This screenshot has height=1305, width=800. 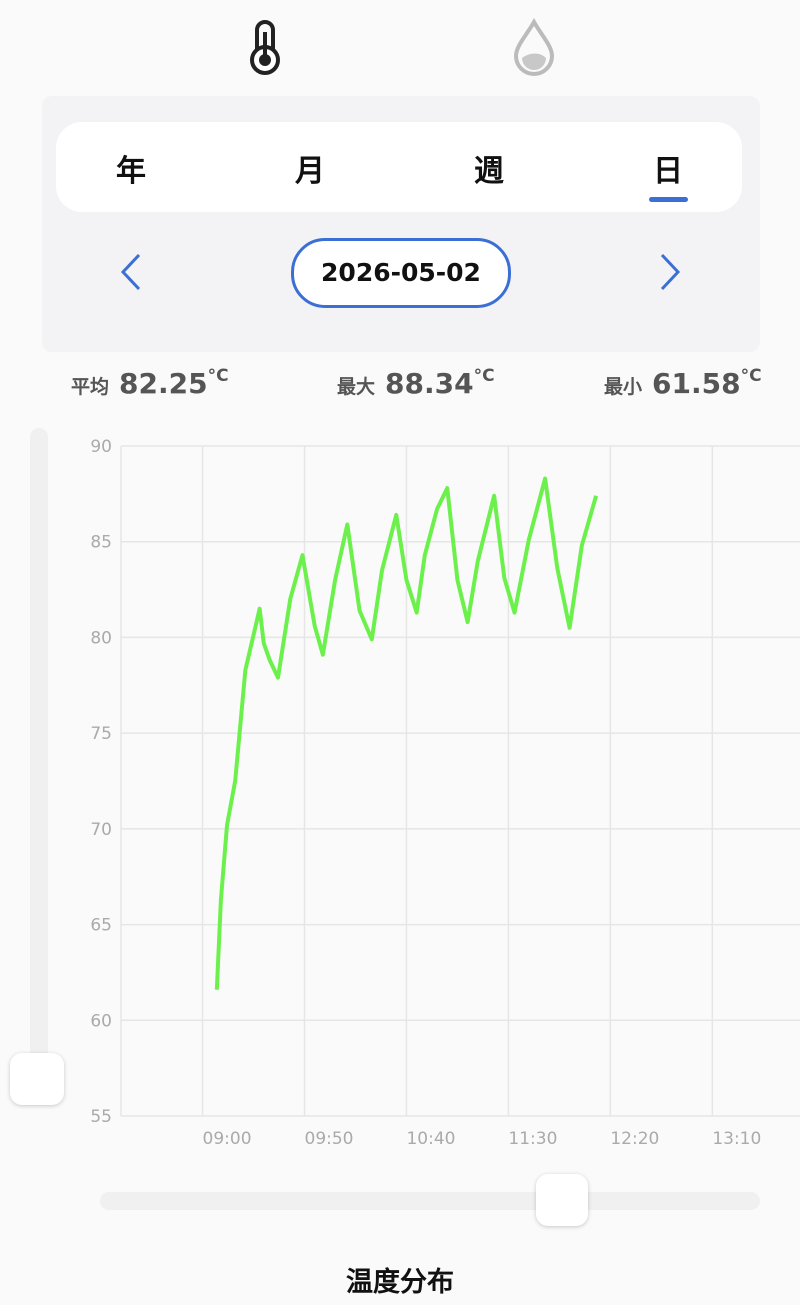 I want to click on footer-title: 温度分布, so click(x=400, y=1282).